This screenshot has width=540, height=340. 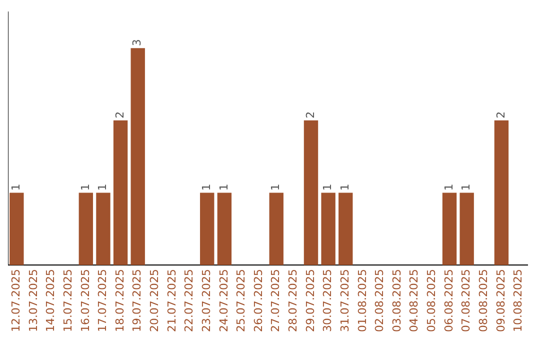 What do you see at coordinates (67, 300) in the screenshot?
I see `x-tick-label: 15.07.2025` at bounding box center [67, 300].